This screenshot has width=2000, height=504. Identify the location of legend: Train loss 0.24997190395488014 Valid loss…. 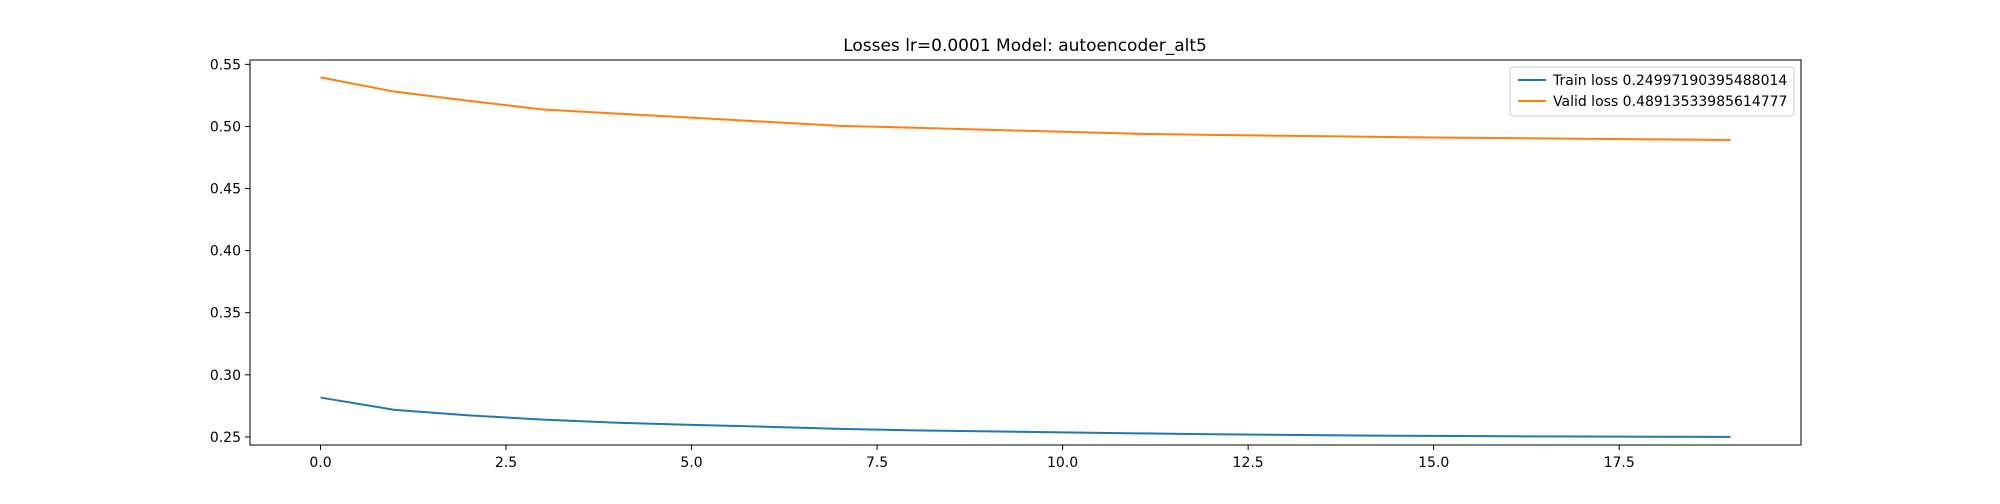
(1652, 91).